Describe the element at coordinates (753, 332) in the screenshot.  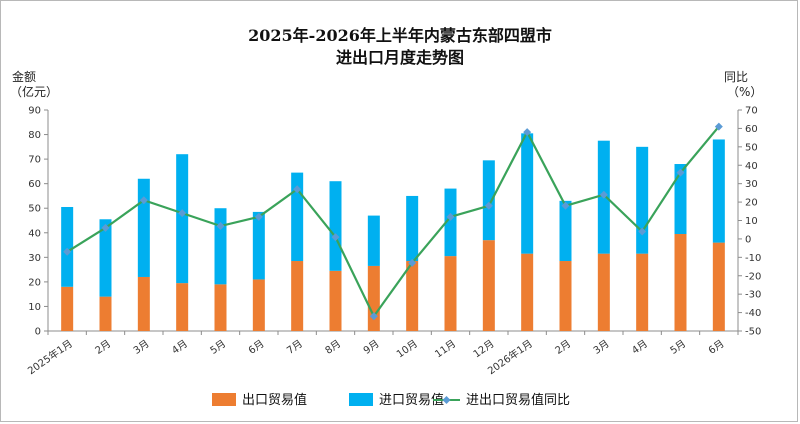
I see `right-tick-label: -50` at that location.